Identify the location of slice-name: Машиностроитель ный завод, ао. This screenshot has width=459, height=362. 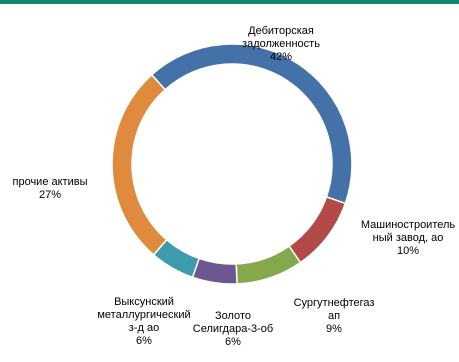
(408, 231).